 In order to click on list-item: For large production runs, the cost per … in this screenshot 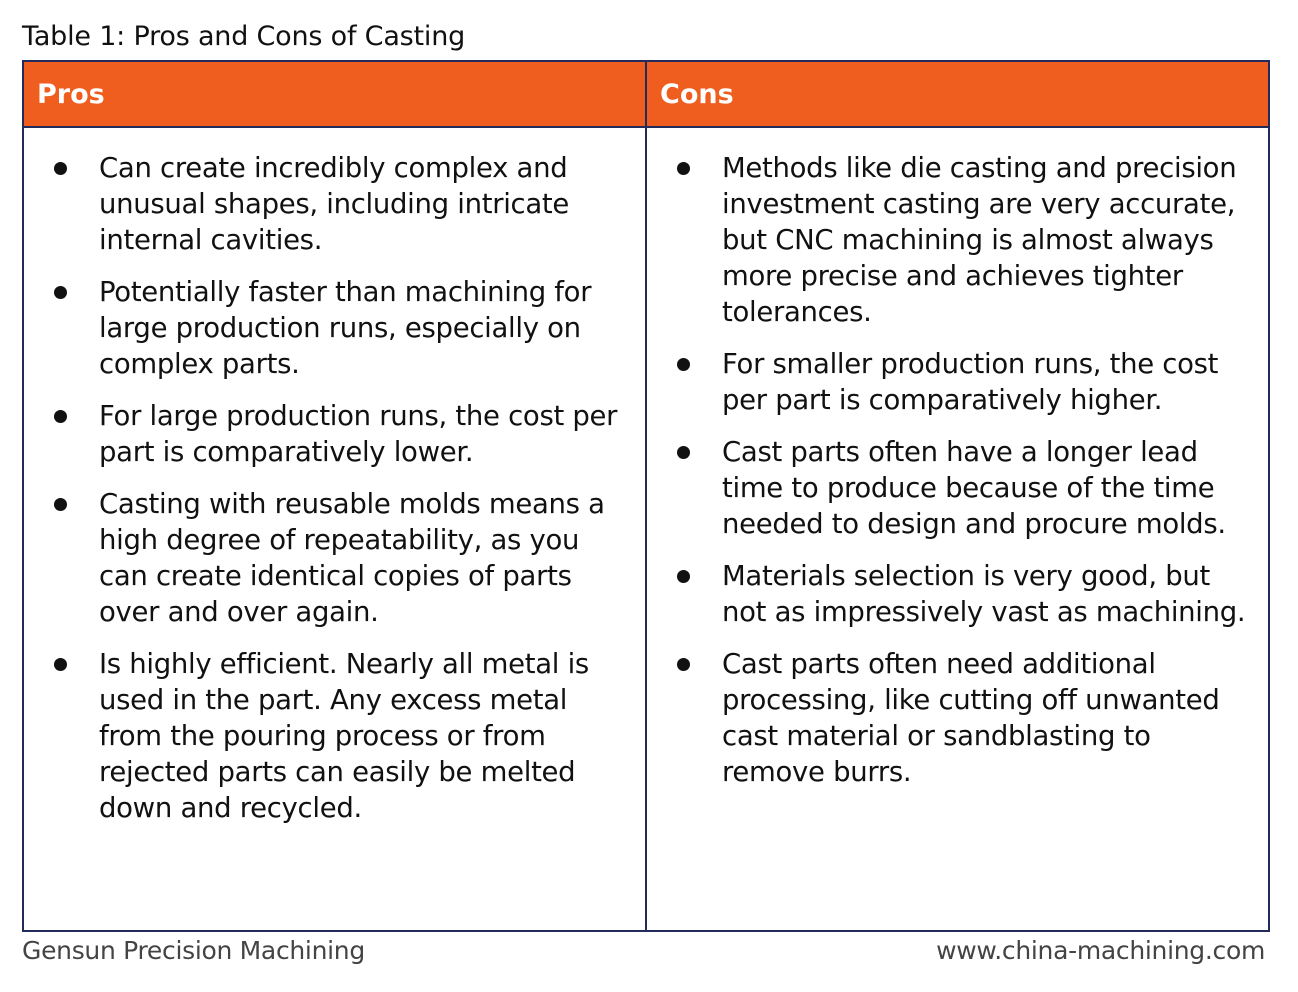, I will do `click(327, 434)`.